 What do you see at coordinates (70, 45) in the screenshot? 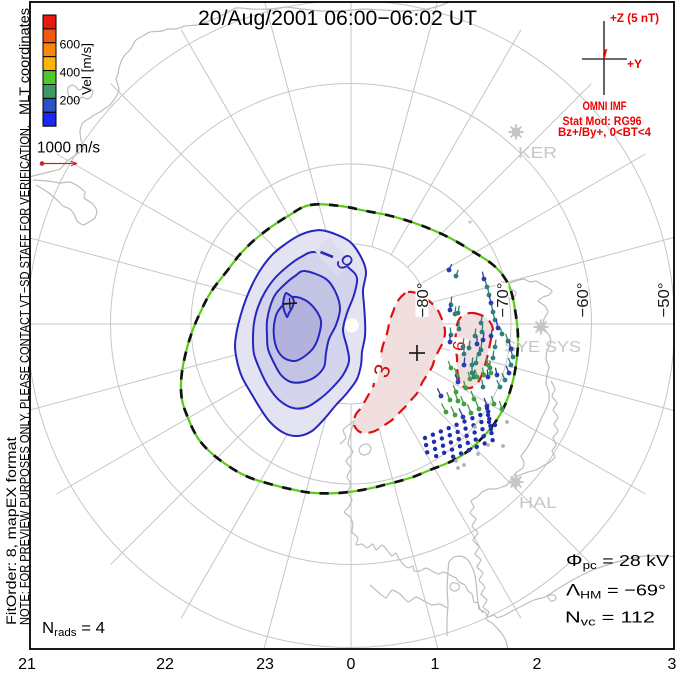
I see `svg-text: 600` at bounding box center [70, 45].